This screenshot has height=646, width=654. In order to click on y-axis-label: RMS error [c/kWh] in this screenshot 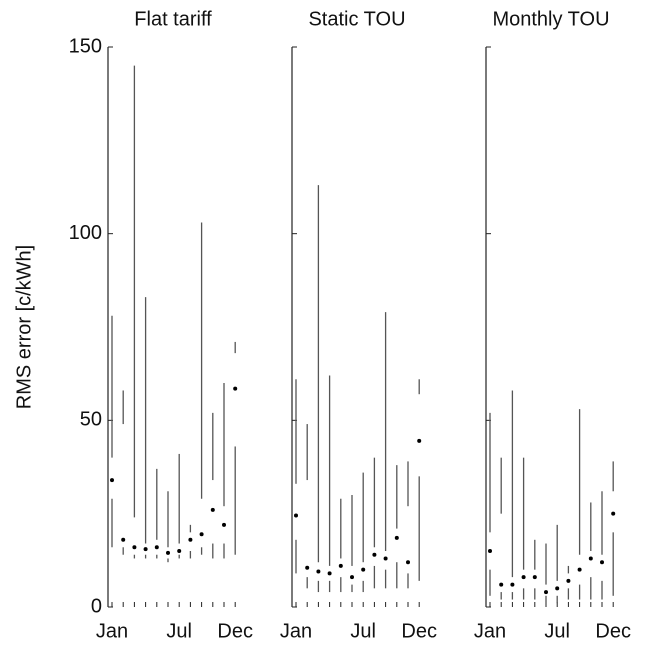, I will do `click(24, 327)`.